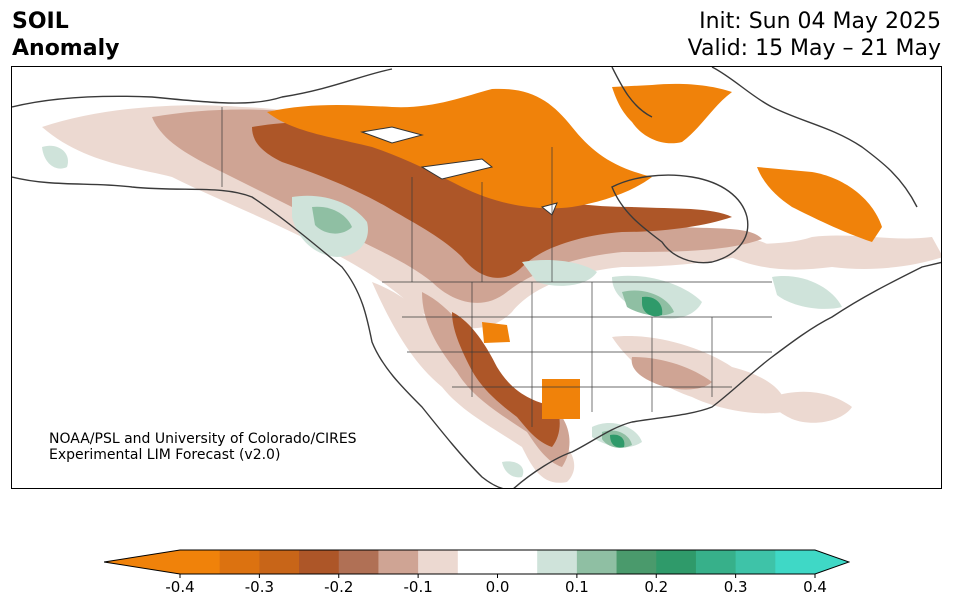 This screenshot has height=608, width=954. I want to click on colorbar-over-arrow, so click(832, 562).